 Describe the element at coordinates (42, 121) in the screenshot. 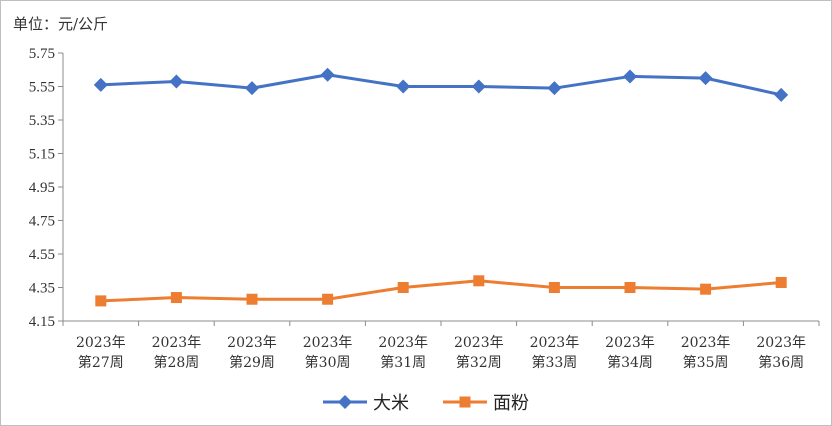

I see `y-tick-label: 5.35` at that location.